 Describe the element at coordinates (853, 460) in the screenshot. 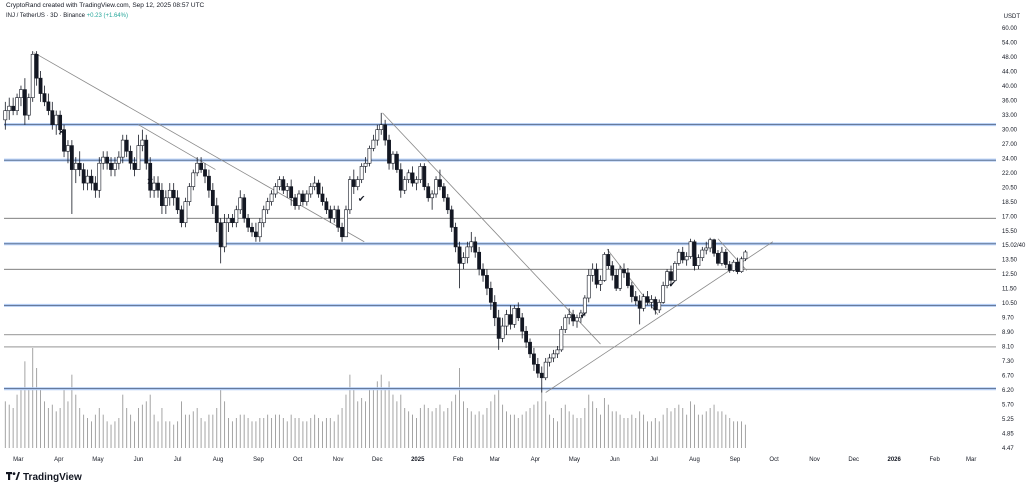

I see `time-tick-label: Dec` at that location.